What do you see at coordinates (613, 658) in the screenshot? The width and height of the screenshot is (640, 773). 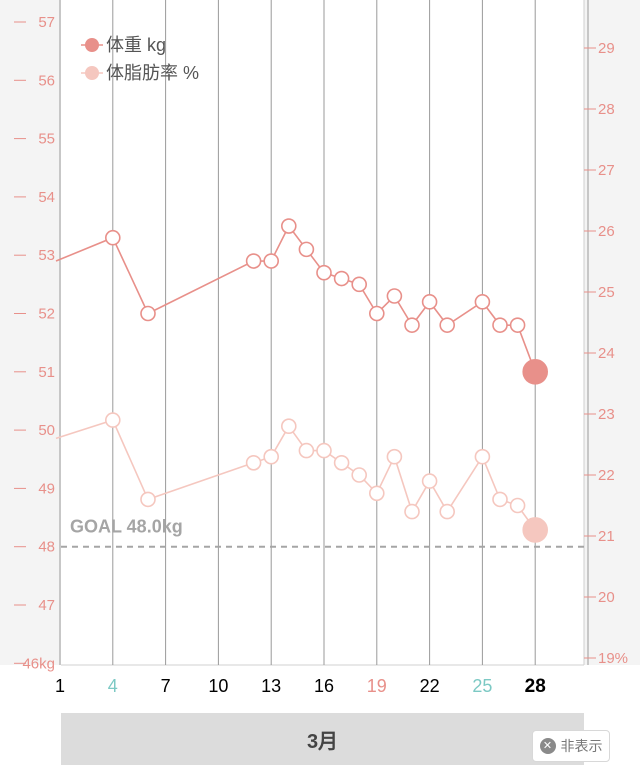 I see `right-tick-label: 19%` at bounding box center [613, 658].